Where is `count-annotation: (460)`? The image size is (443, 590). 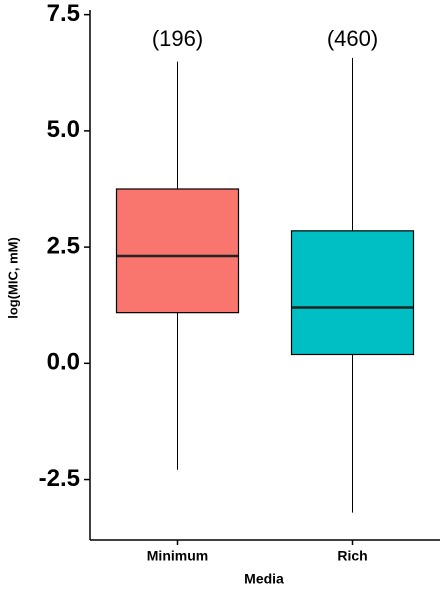
count-annotation: (460) is located at coordinates (352, 38).